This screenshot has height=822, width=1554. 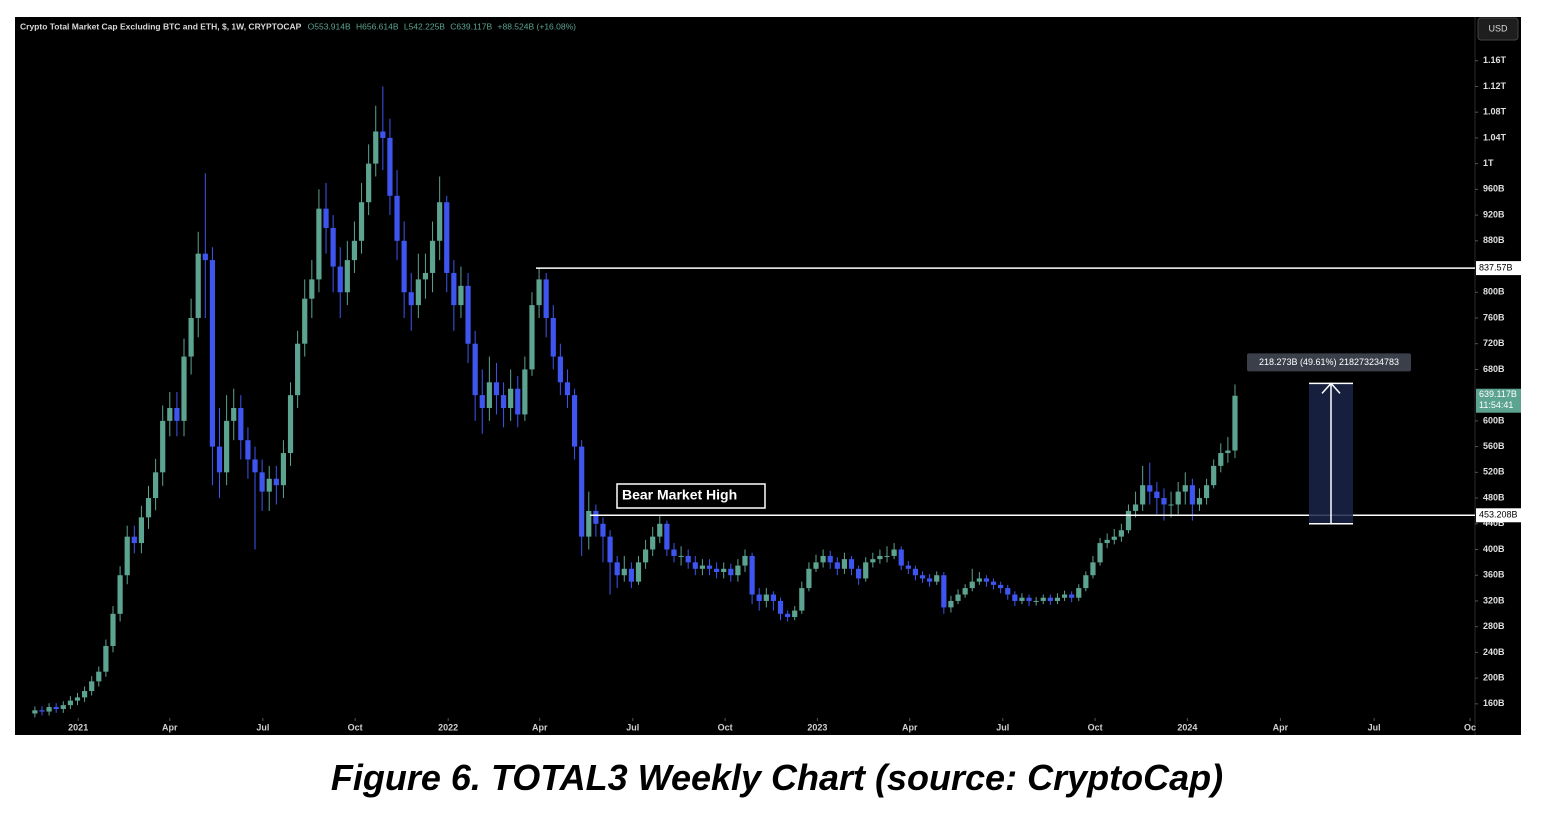 I want to click on y-tick-label: 400B, so click(x=1494, y=549).